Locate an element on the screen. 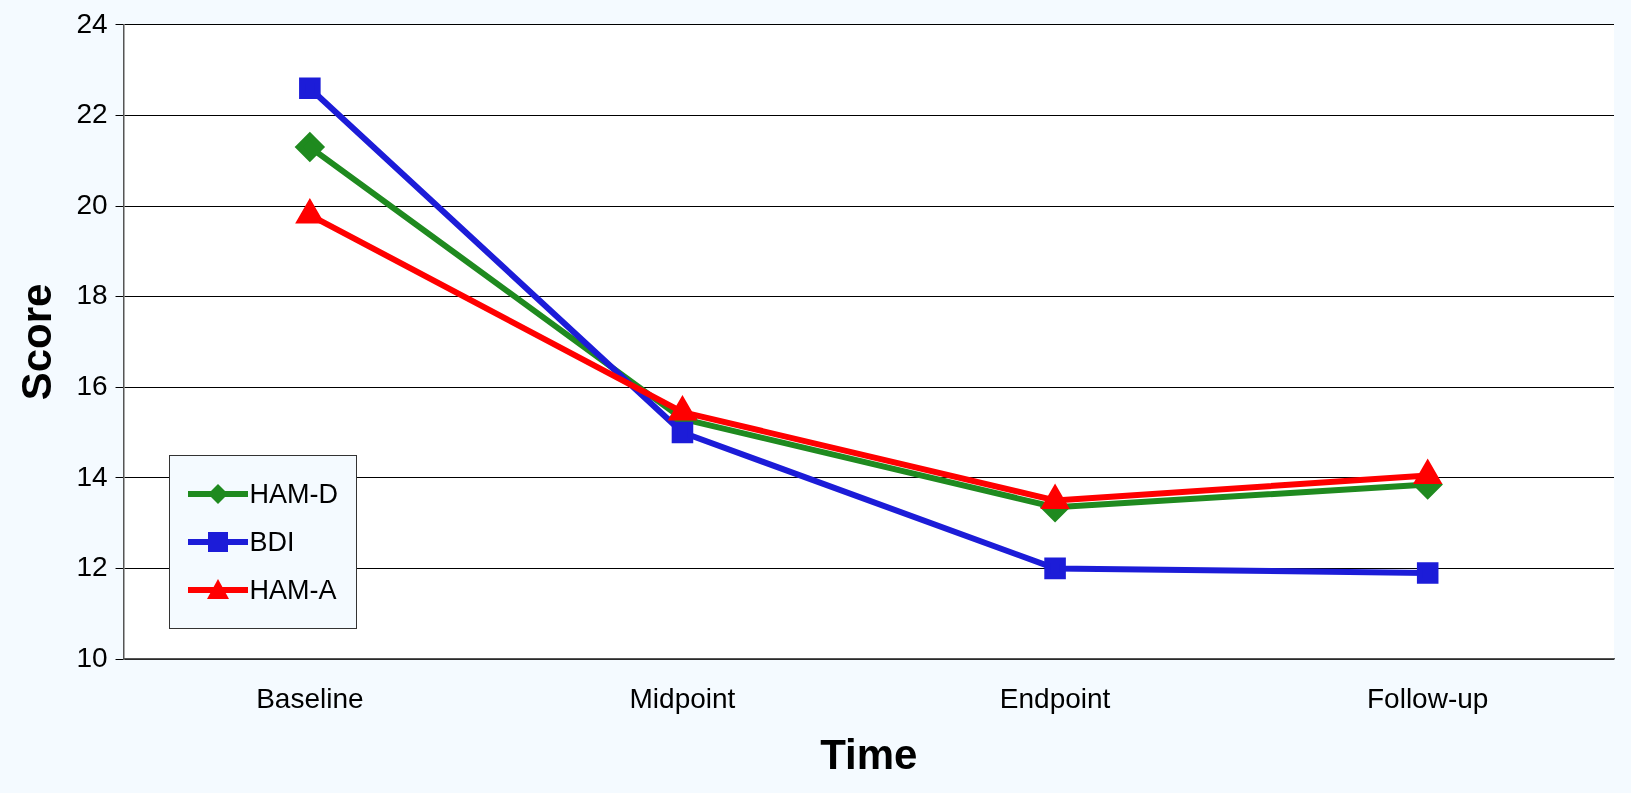 The image size is (1631, 793). y-tick-label: 20 is located at coordinates (92, 204).